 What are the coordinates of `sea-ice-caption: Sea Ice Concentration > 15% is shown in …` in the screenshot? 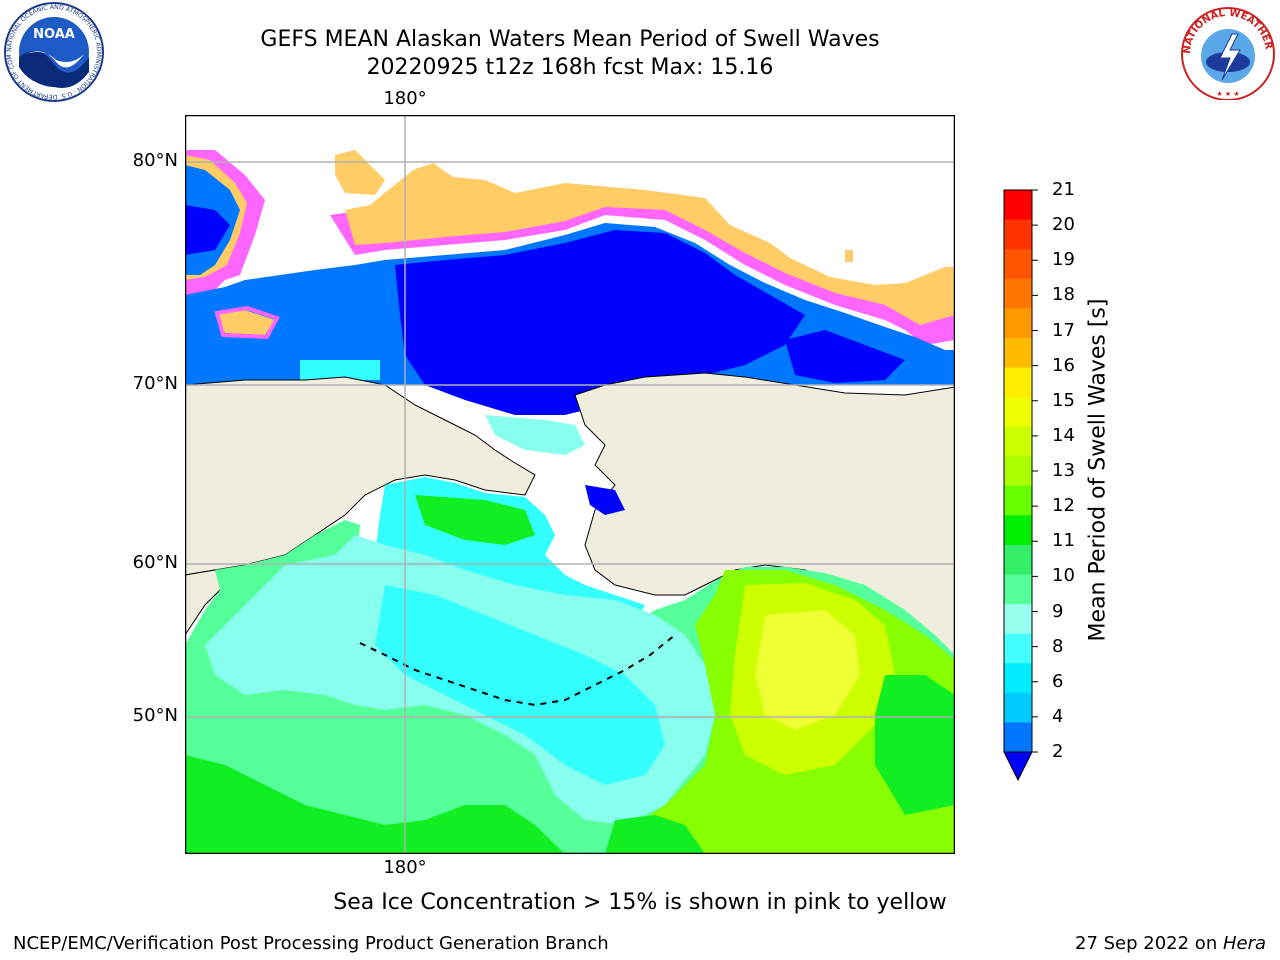 It's located at (640, 902).